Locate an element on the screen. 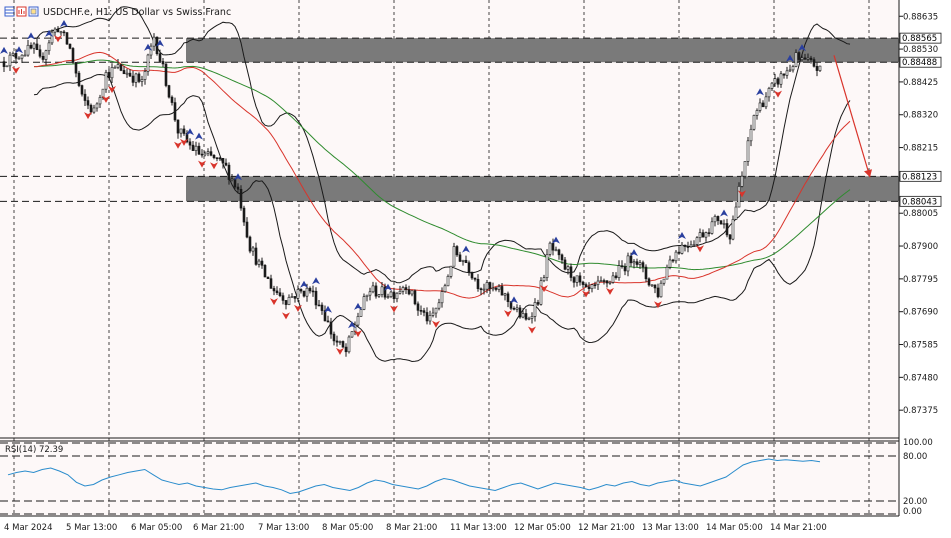 Image resolution: width=951 pixels, height=538 pixels. price-axis-panel is located at coordinates (925, 269).